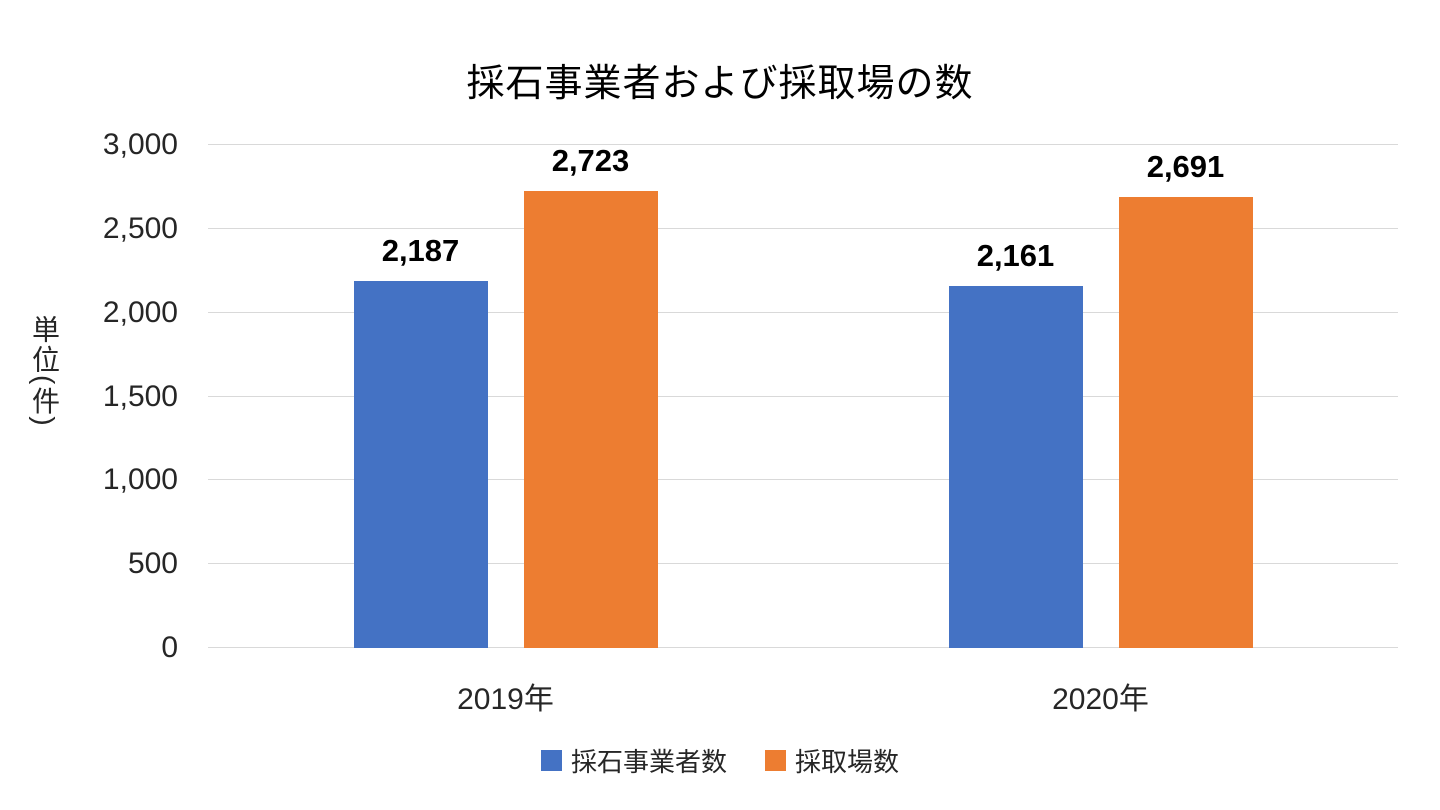 This screenshot has height=810, width=1440. I want to click on x-category-label: 2019年, so click(505, 699).